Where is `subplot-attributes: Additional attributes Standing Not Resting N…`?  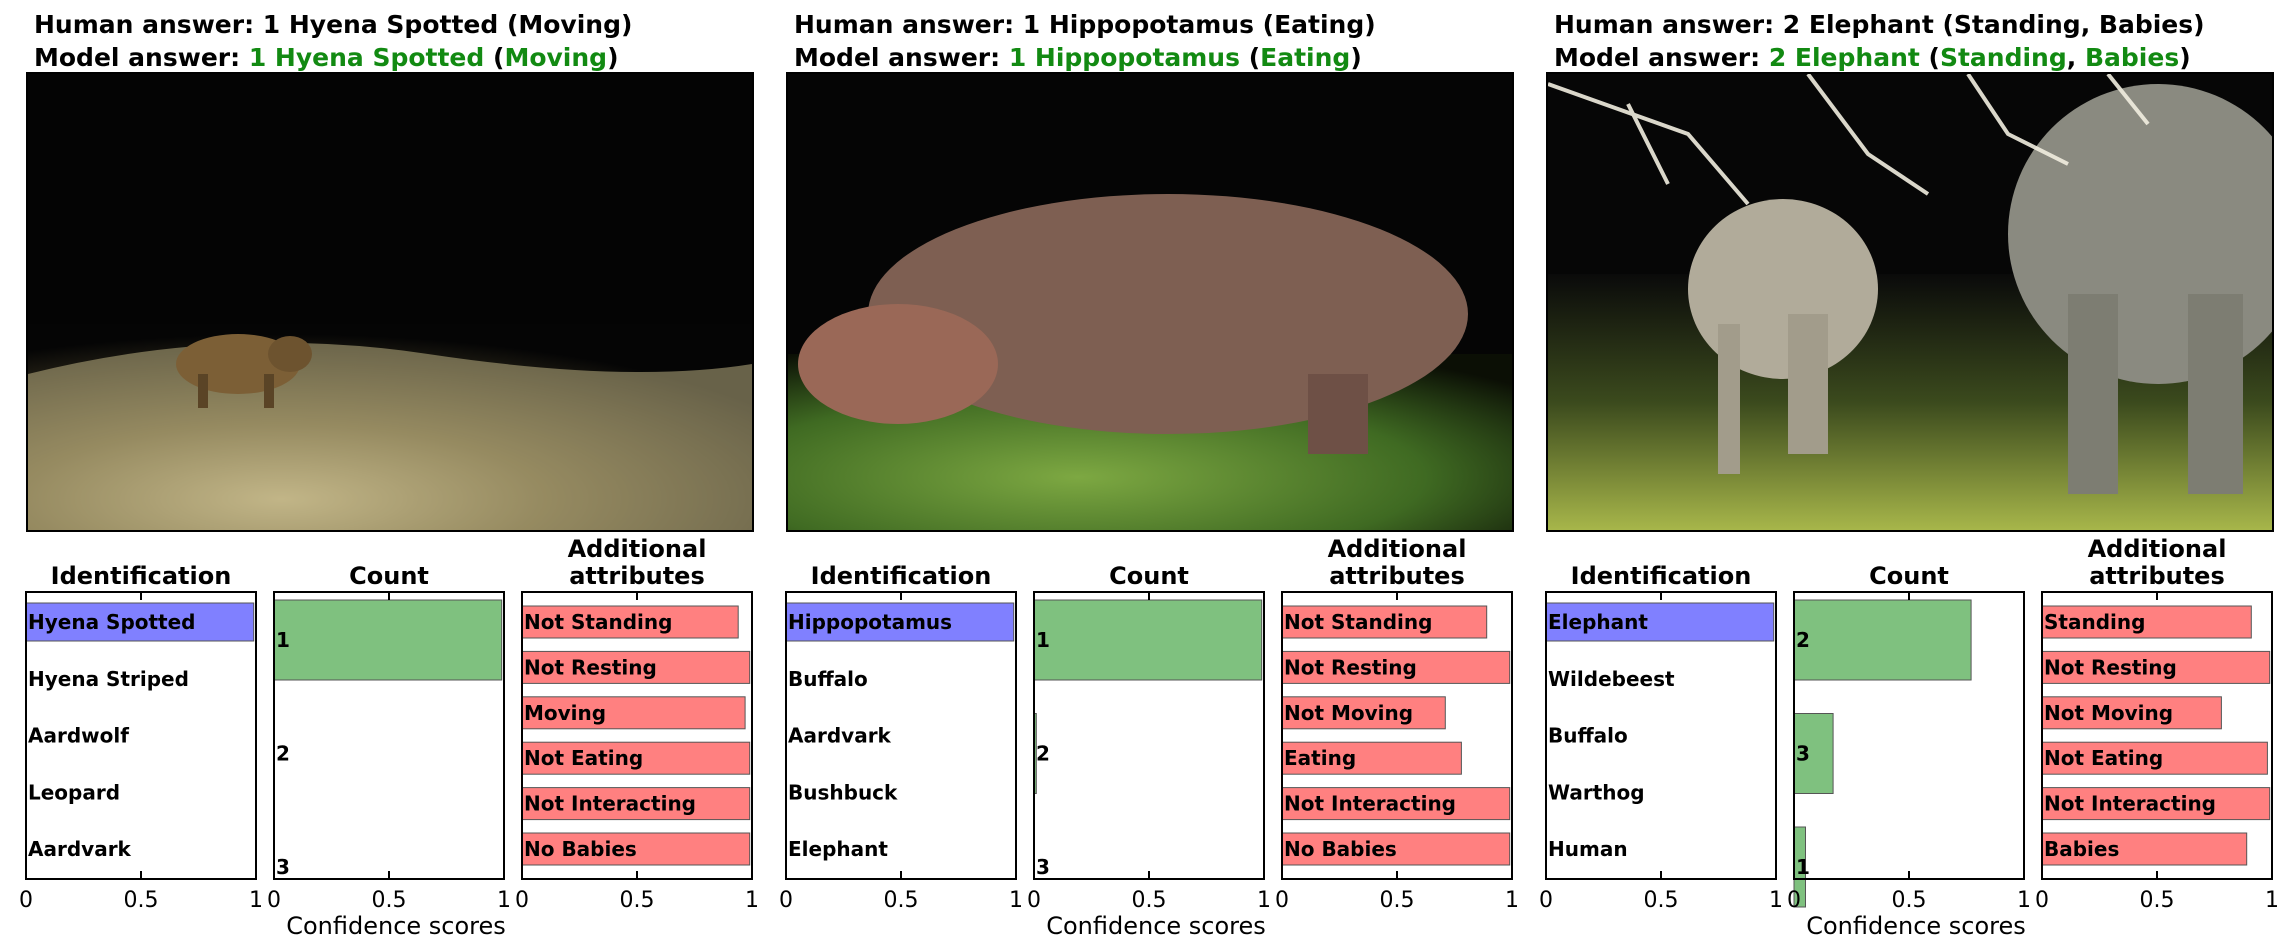
subplot-attributes: Additional attributes Standing Not Resting N… is located at coordinates (2157, 724).